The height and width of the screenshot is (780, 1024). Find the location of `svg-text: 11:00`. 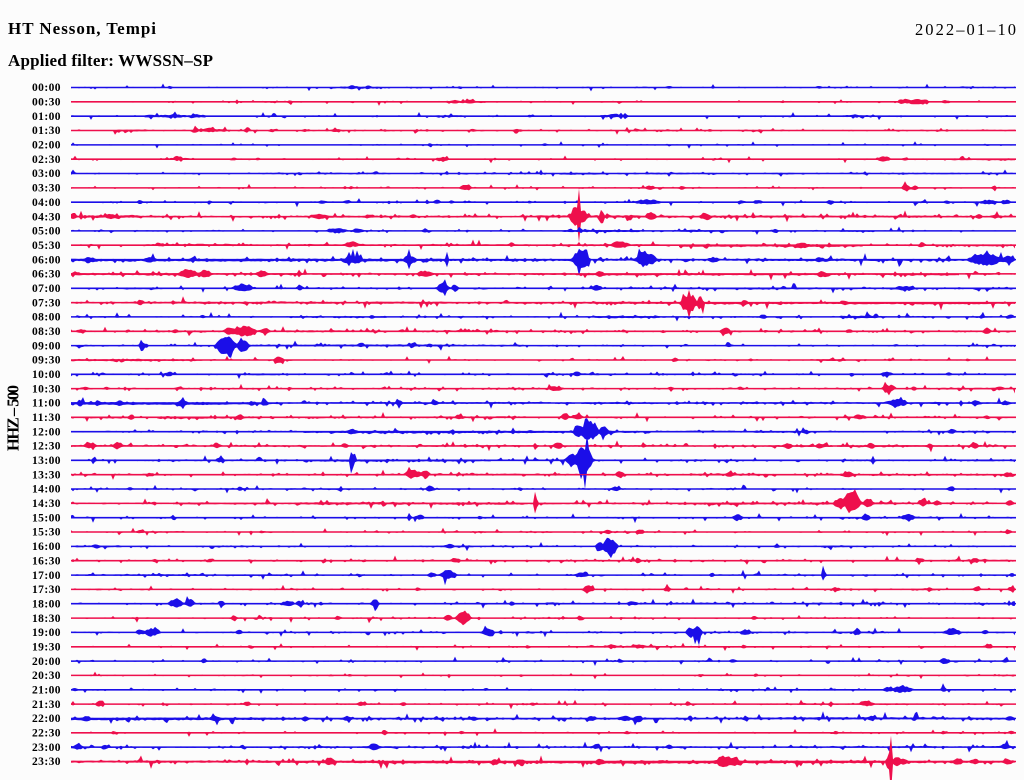

svg-text: 11:00 is located at coordinates (46, 404).